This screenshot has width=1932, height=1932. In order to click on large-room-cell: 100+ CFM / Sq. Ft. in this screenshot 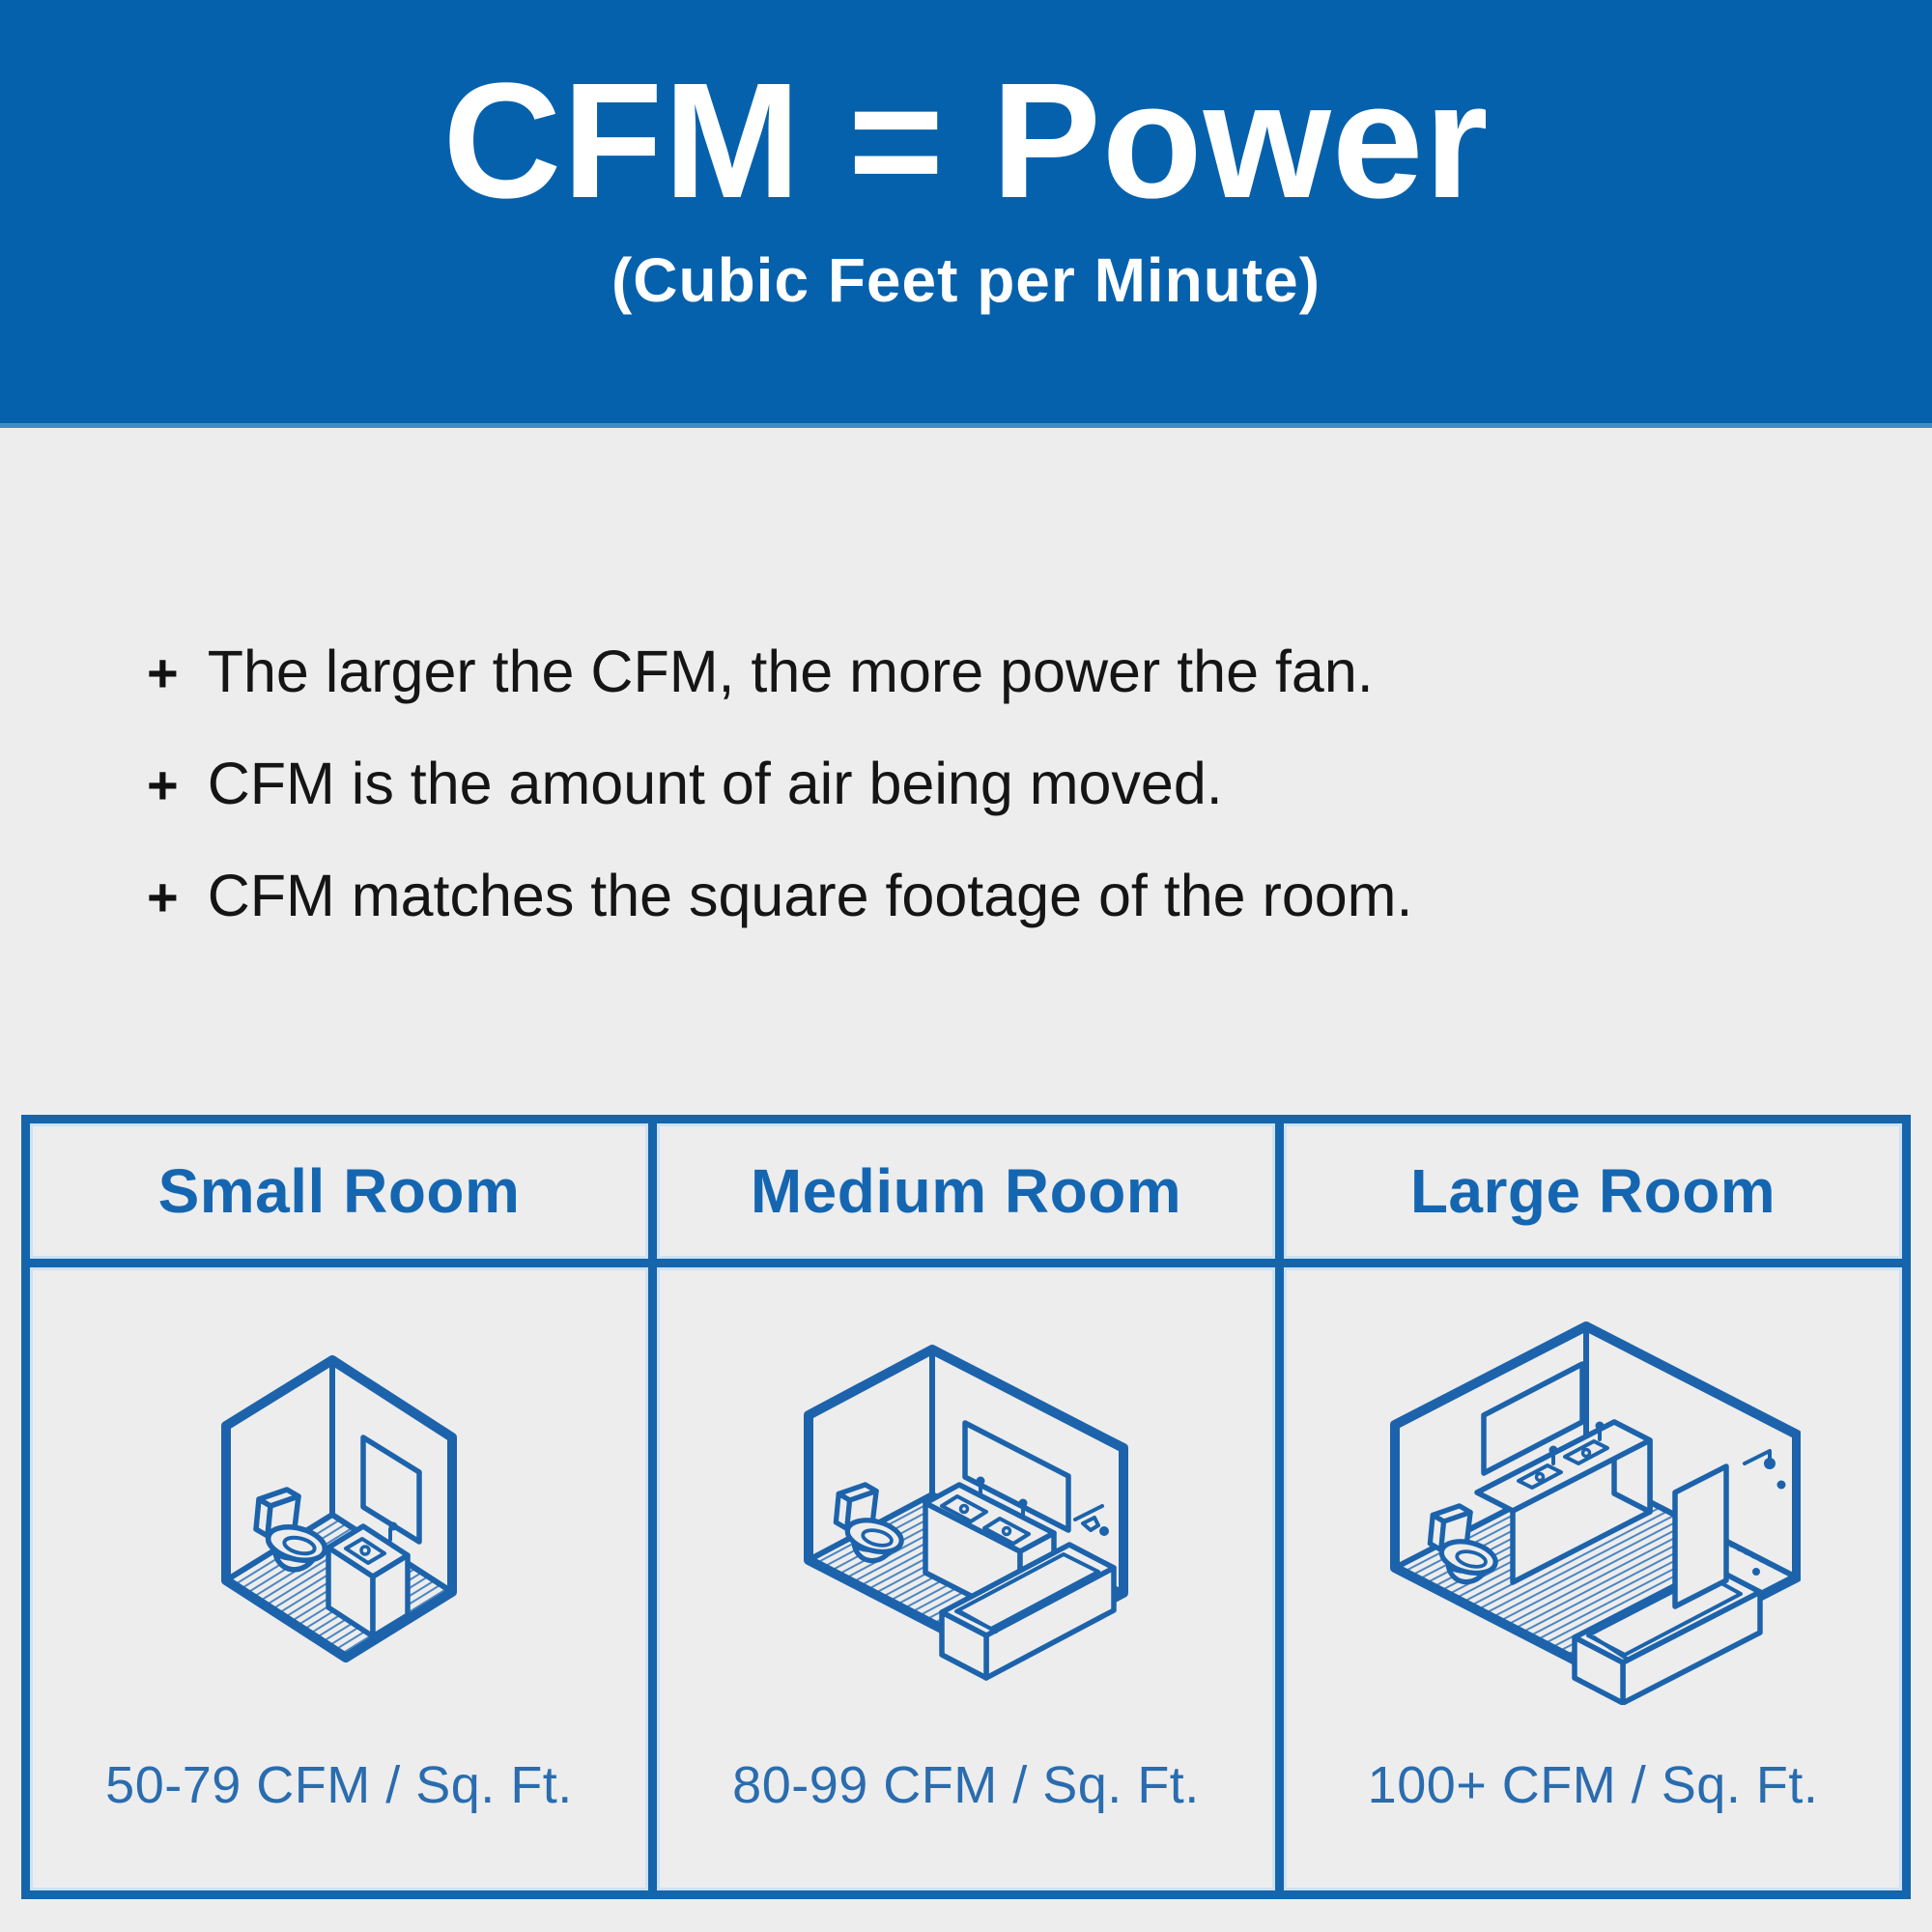, I will do `click(1593, 1578)`.